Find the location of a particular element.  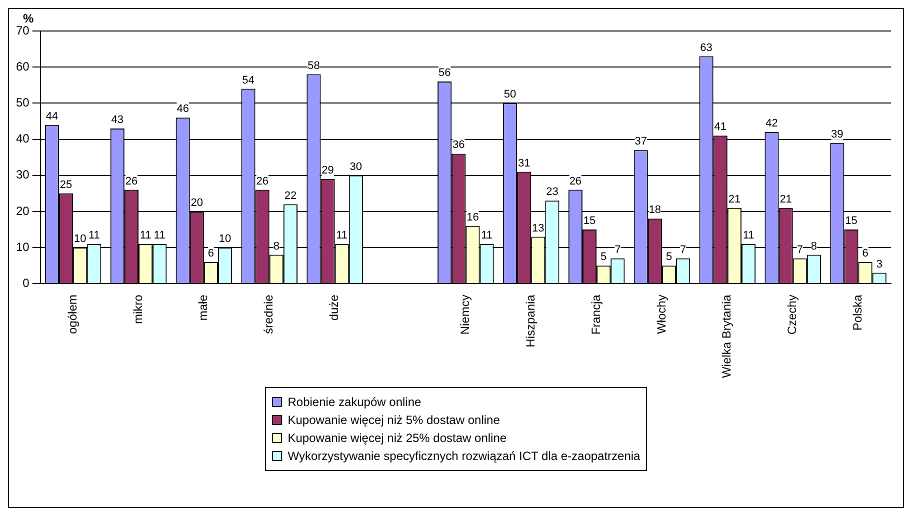

x-tick-label: ogółem is located at coordinates (72, 314).